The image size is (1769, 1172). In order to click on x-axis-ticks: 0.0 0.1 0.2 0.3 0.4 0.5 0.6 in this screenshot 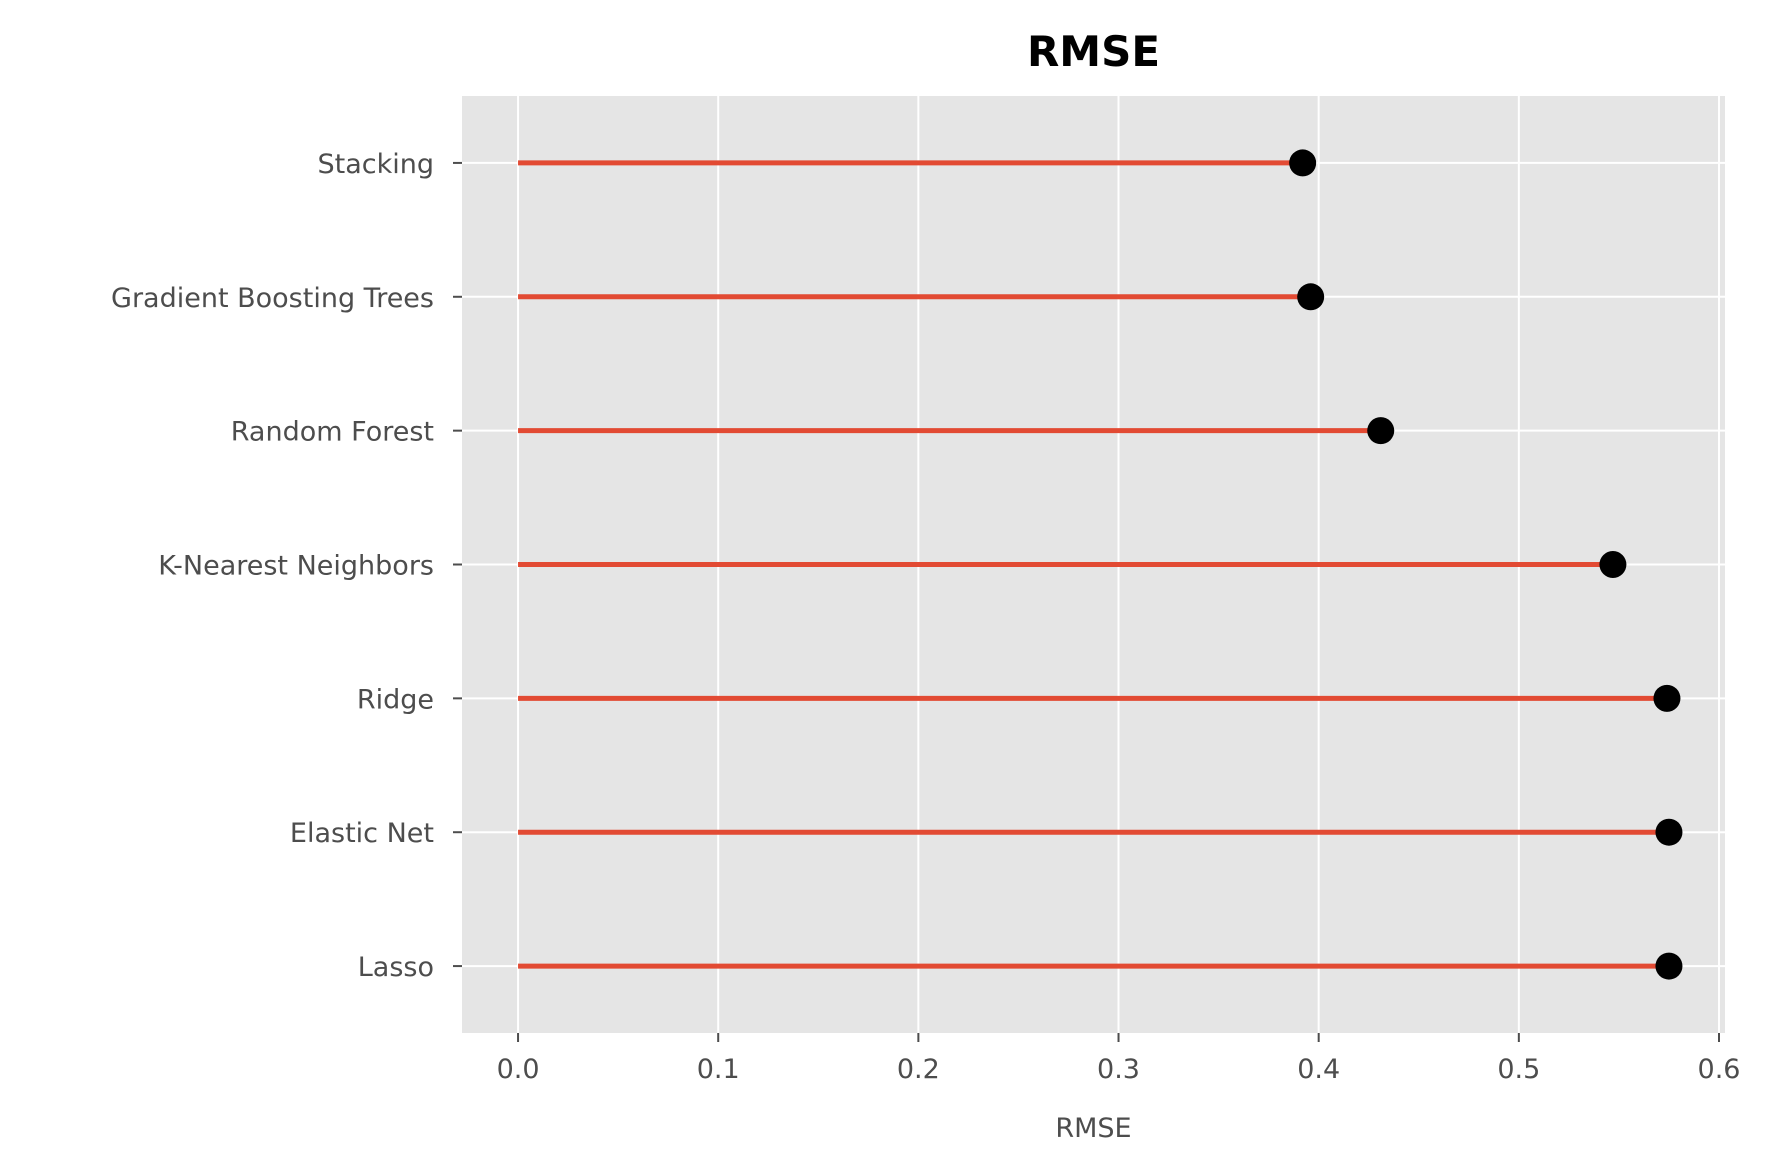, I will do `click(1119, 1059)`.